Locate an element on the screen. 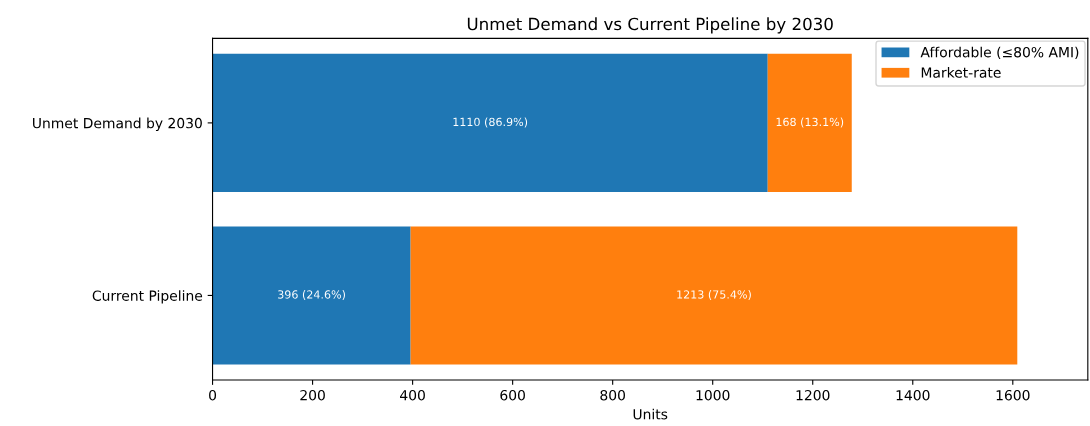  data-label: 168 (13.1%) is located at coordinates (810, 122).